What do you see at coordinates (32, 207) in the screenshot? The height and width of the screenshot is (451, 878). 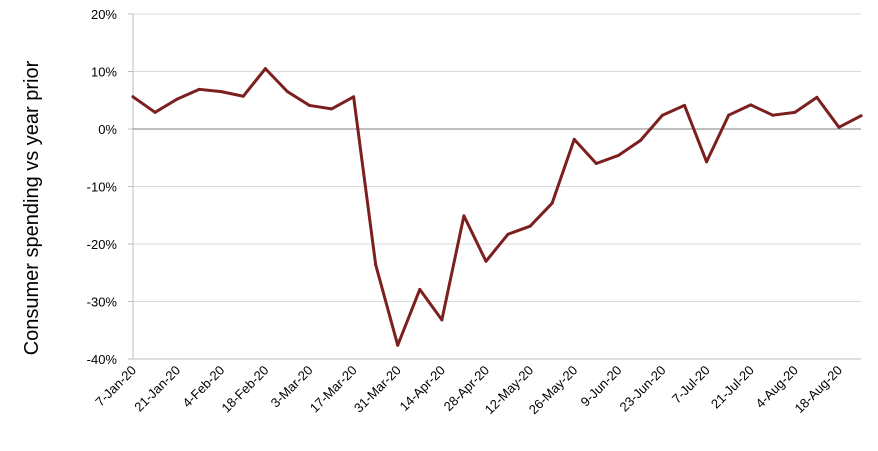 I see `y-axis-title: Consumer spending vs year prior` at bounding box center [32, 207].